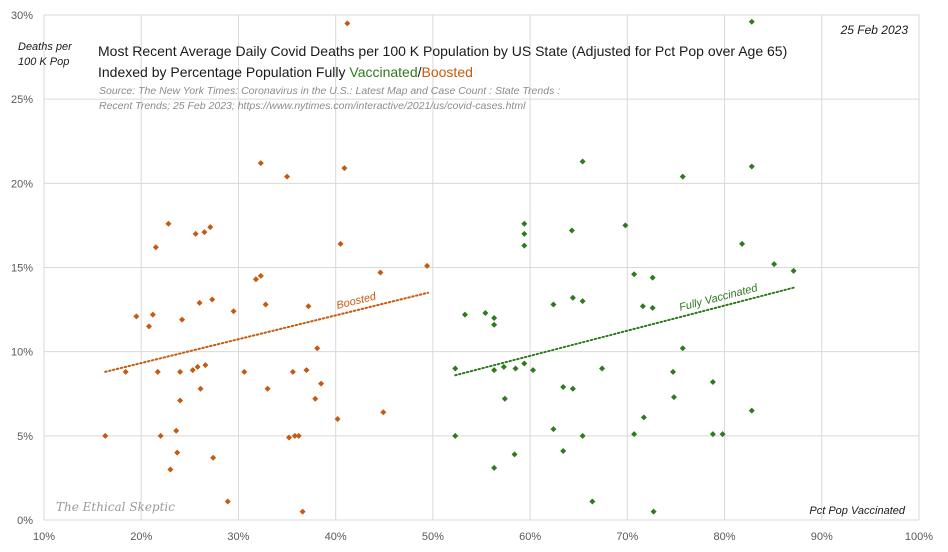 Image resolution: width=948 pixels, height=552 pixels. I want to click on x-tick-label: 20%, so click(141, 537).